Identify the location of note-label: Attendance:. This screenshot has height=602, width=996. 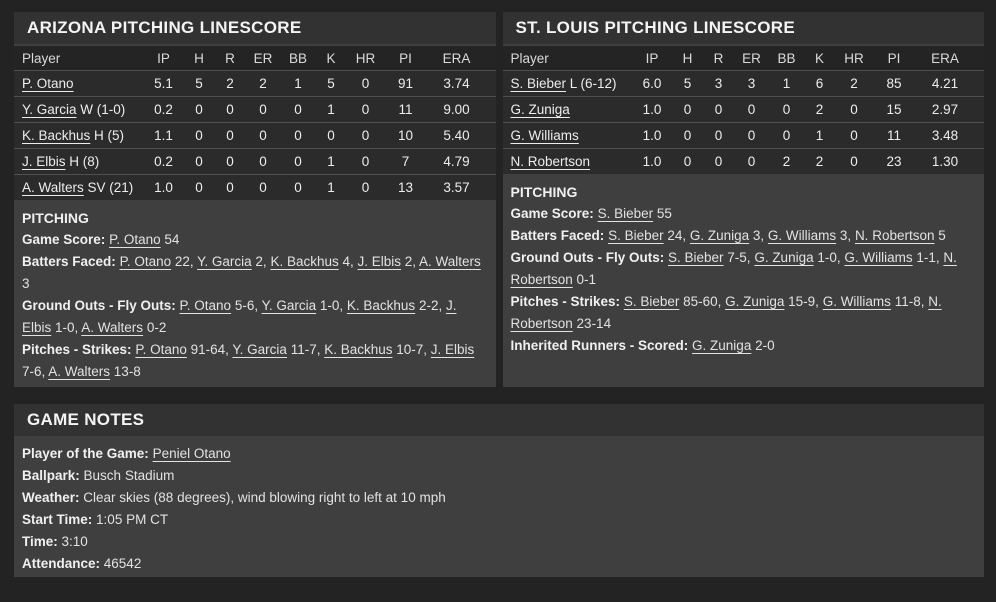
(61, 563).